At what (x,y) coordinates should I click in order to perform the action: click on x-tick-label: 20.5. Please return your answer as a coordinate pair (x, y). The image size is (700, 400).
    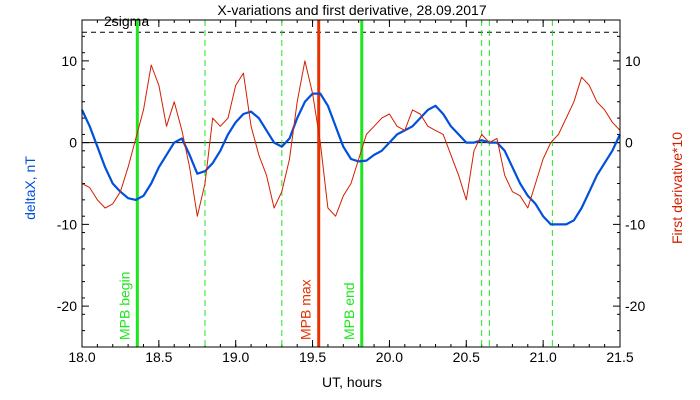
    Looking at the image, I should click on (466, 357).